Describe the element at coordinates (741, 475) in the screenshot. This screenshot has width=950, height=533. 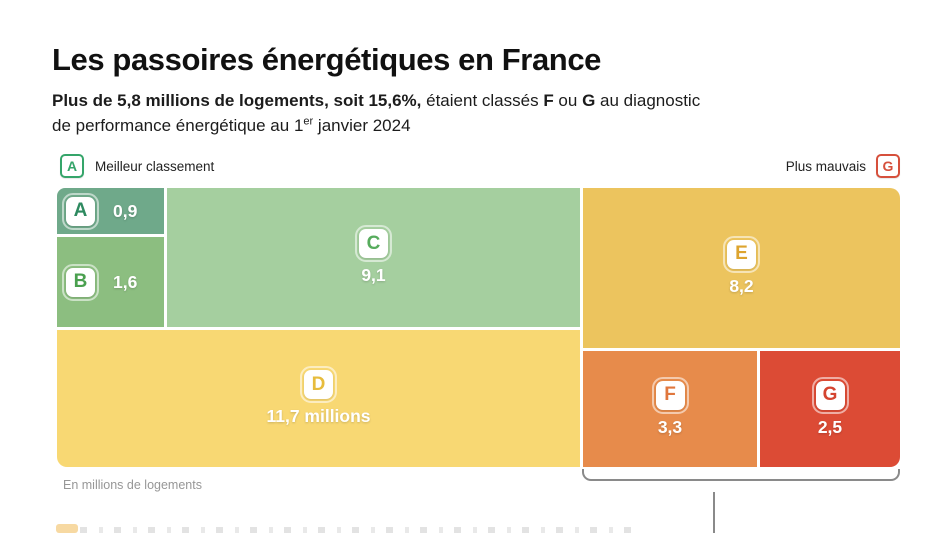
I see `fg-group-bracket` at that location.